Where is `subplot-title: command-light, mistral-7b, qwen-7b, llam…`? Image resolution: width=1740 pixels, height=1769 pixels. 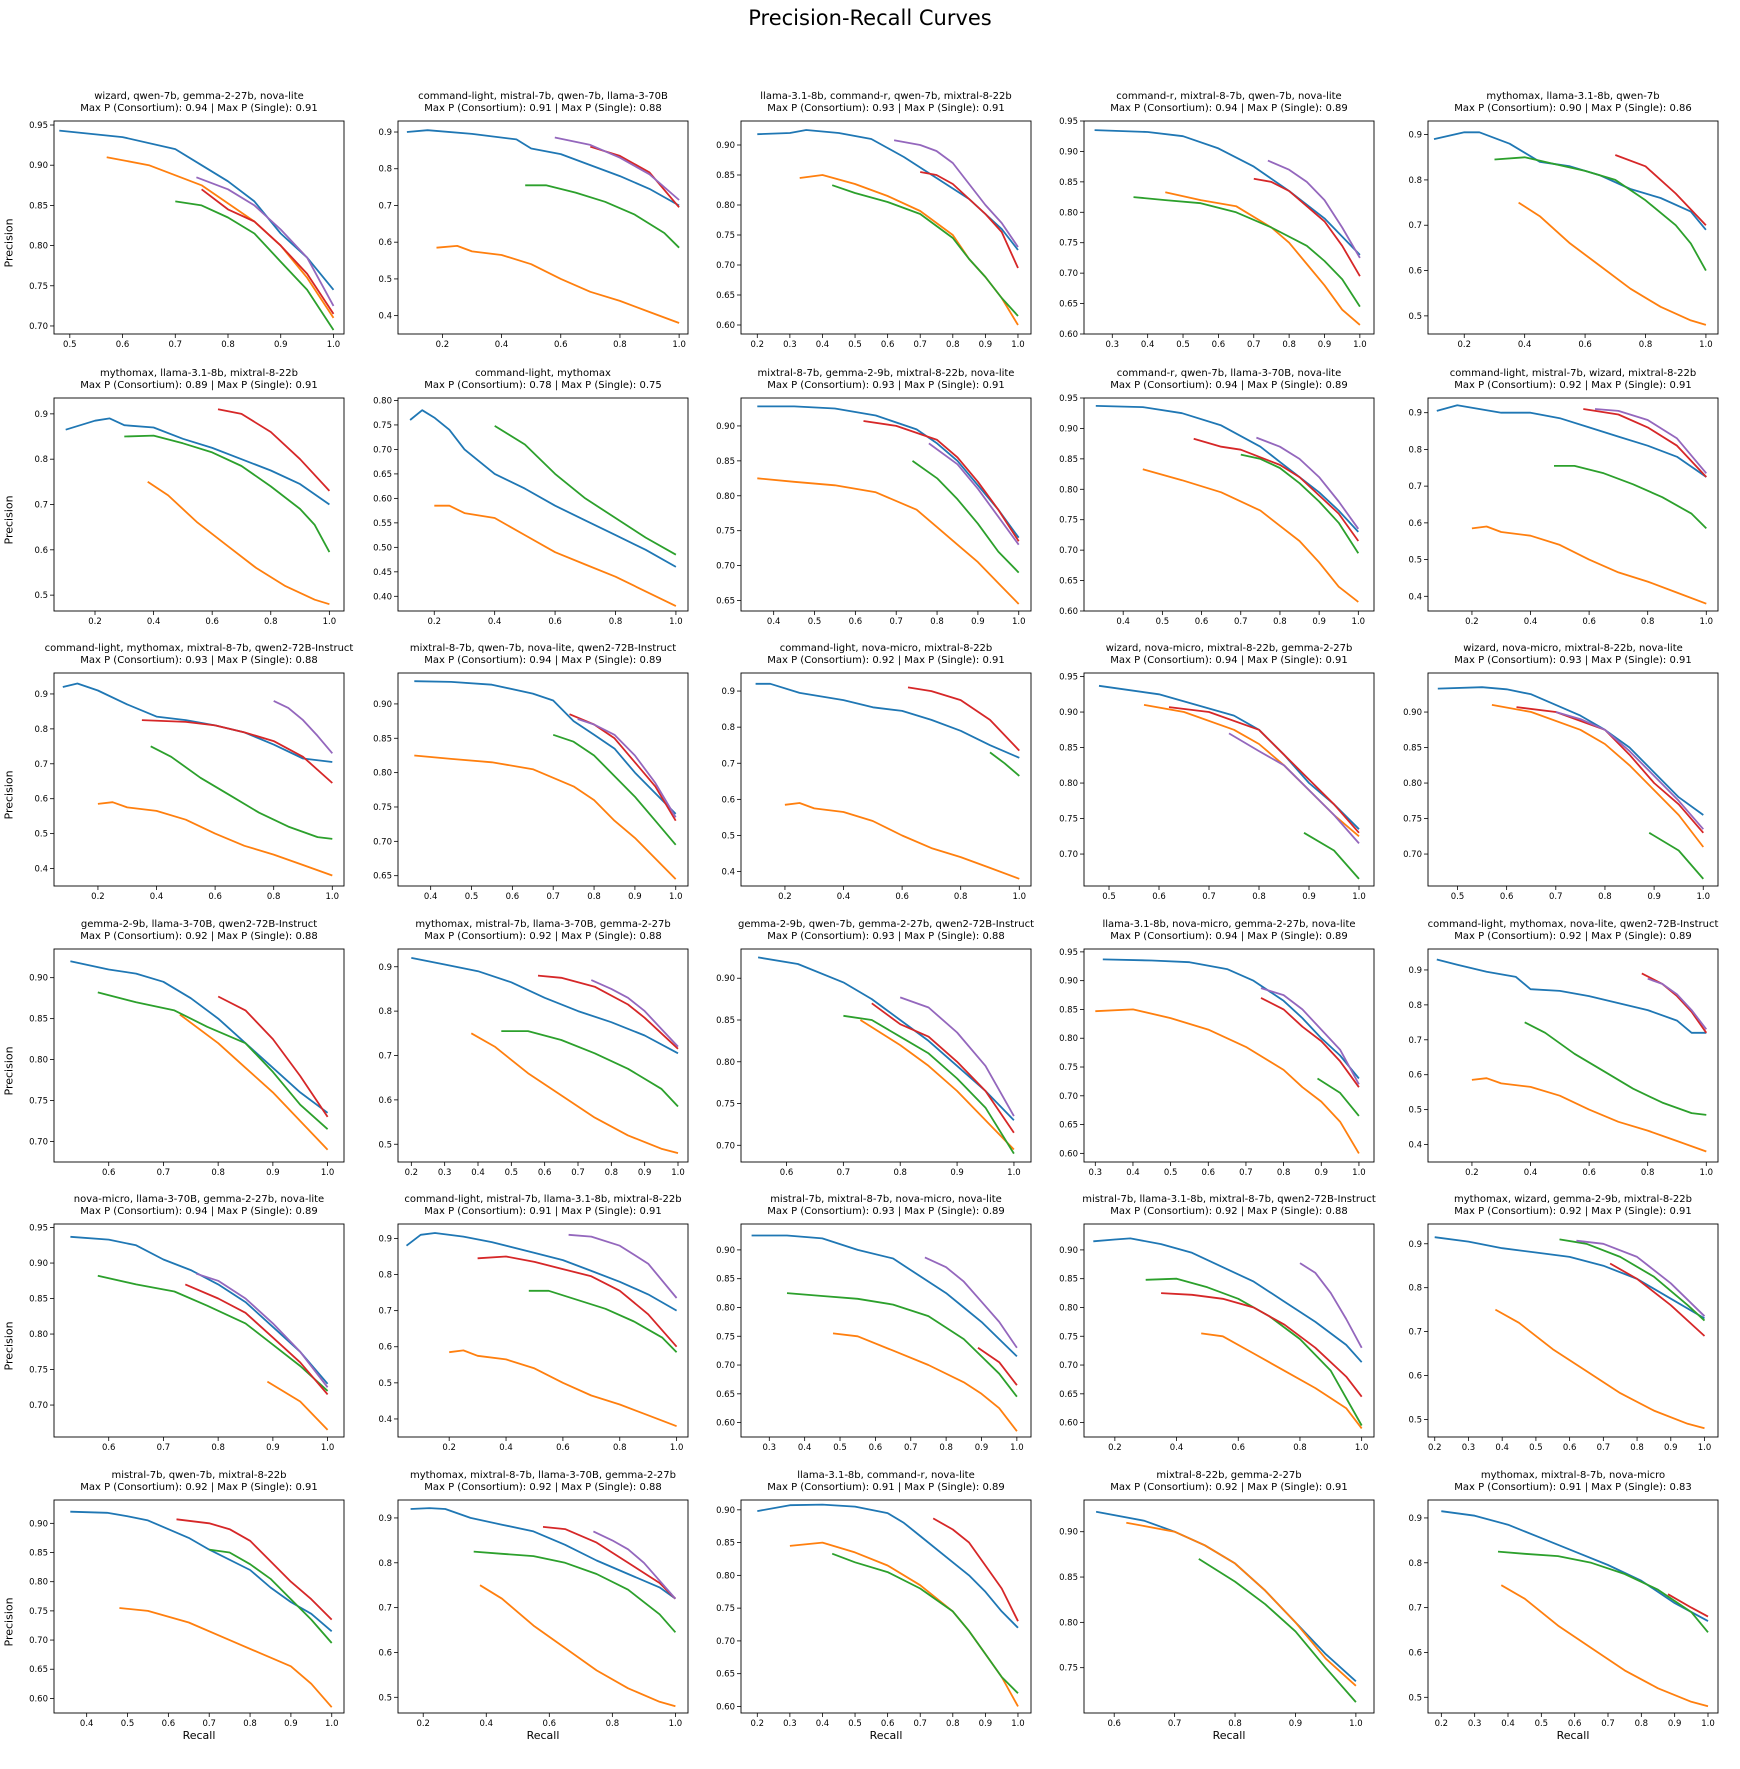 subplot-title: command-light, mistral-7b, qwen-7b, llam… is located at coordinates (543, 96).